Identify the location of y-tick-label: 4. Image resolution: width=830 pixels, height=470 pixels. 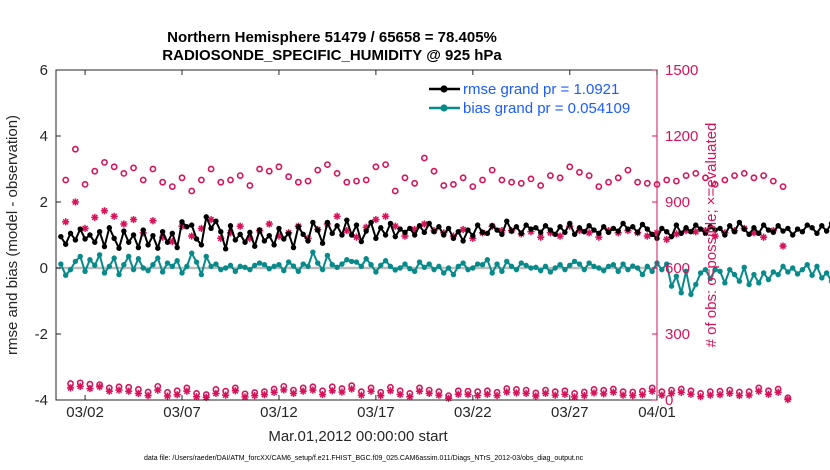
(44, 136).